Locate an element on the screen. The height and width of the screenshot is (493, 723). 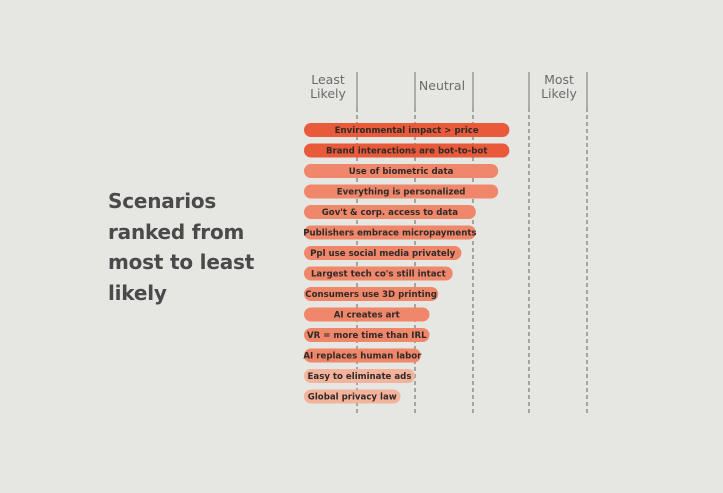
bar-label-2: Brand interactions are bot-to-bot is located at coordinates (407, 152).